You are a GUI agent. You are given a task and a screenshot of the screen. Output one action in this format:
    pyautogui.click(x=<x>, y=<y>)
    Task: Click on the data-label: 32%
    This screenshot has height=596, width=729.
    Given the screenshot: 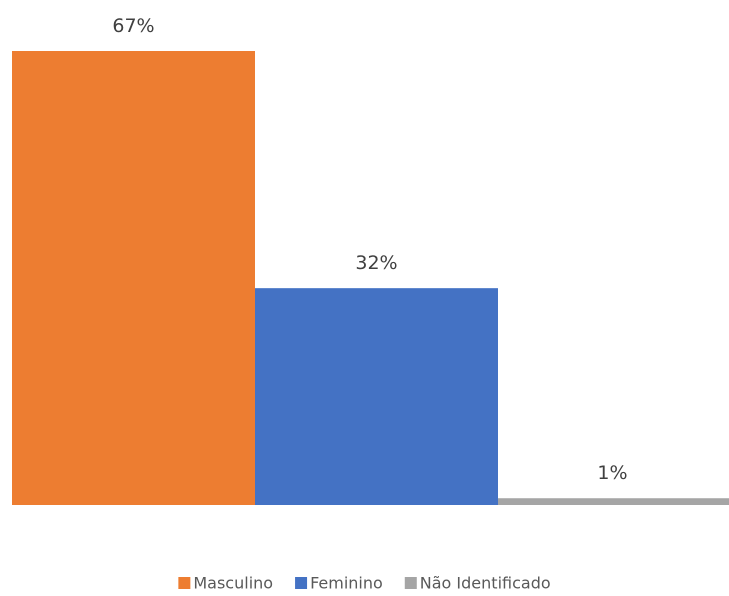 What is the action you would take?
    pyautogui.click(x=376, y=263)
    